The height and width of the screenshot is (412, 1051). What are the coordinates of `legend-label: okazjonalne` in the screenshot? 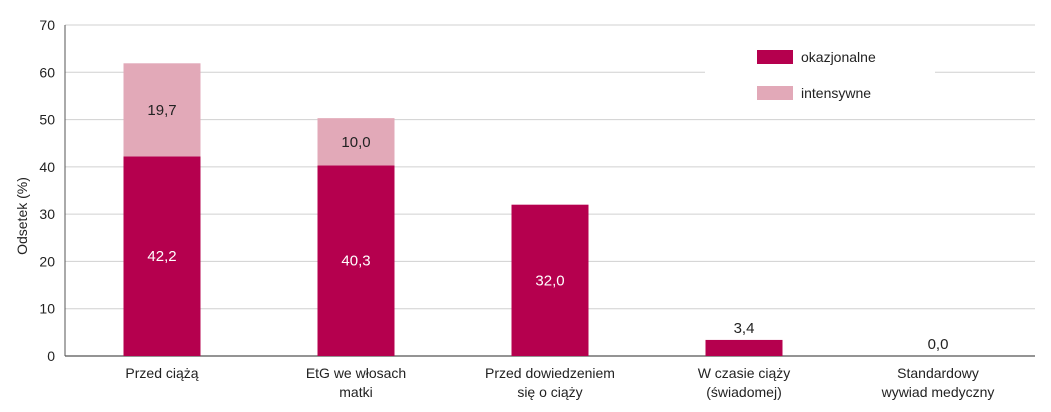 It's located at (838, 57).